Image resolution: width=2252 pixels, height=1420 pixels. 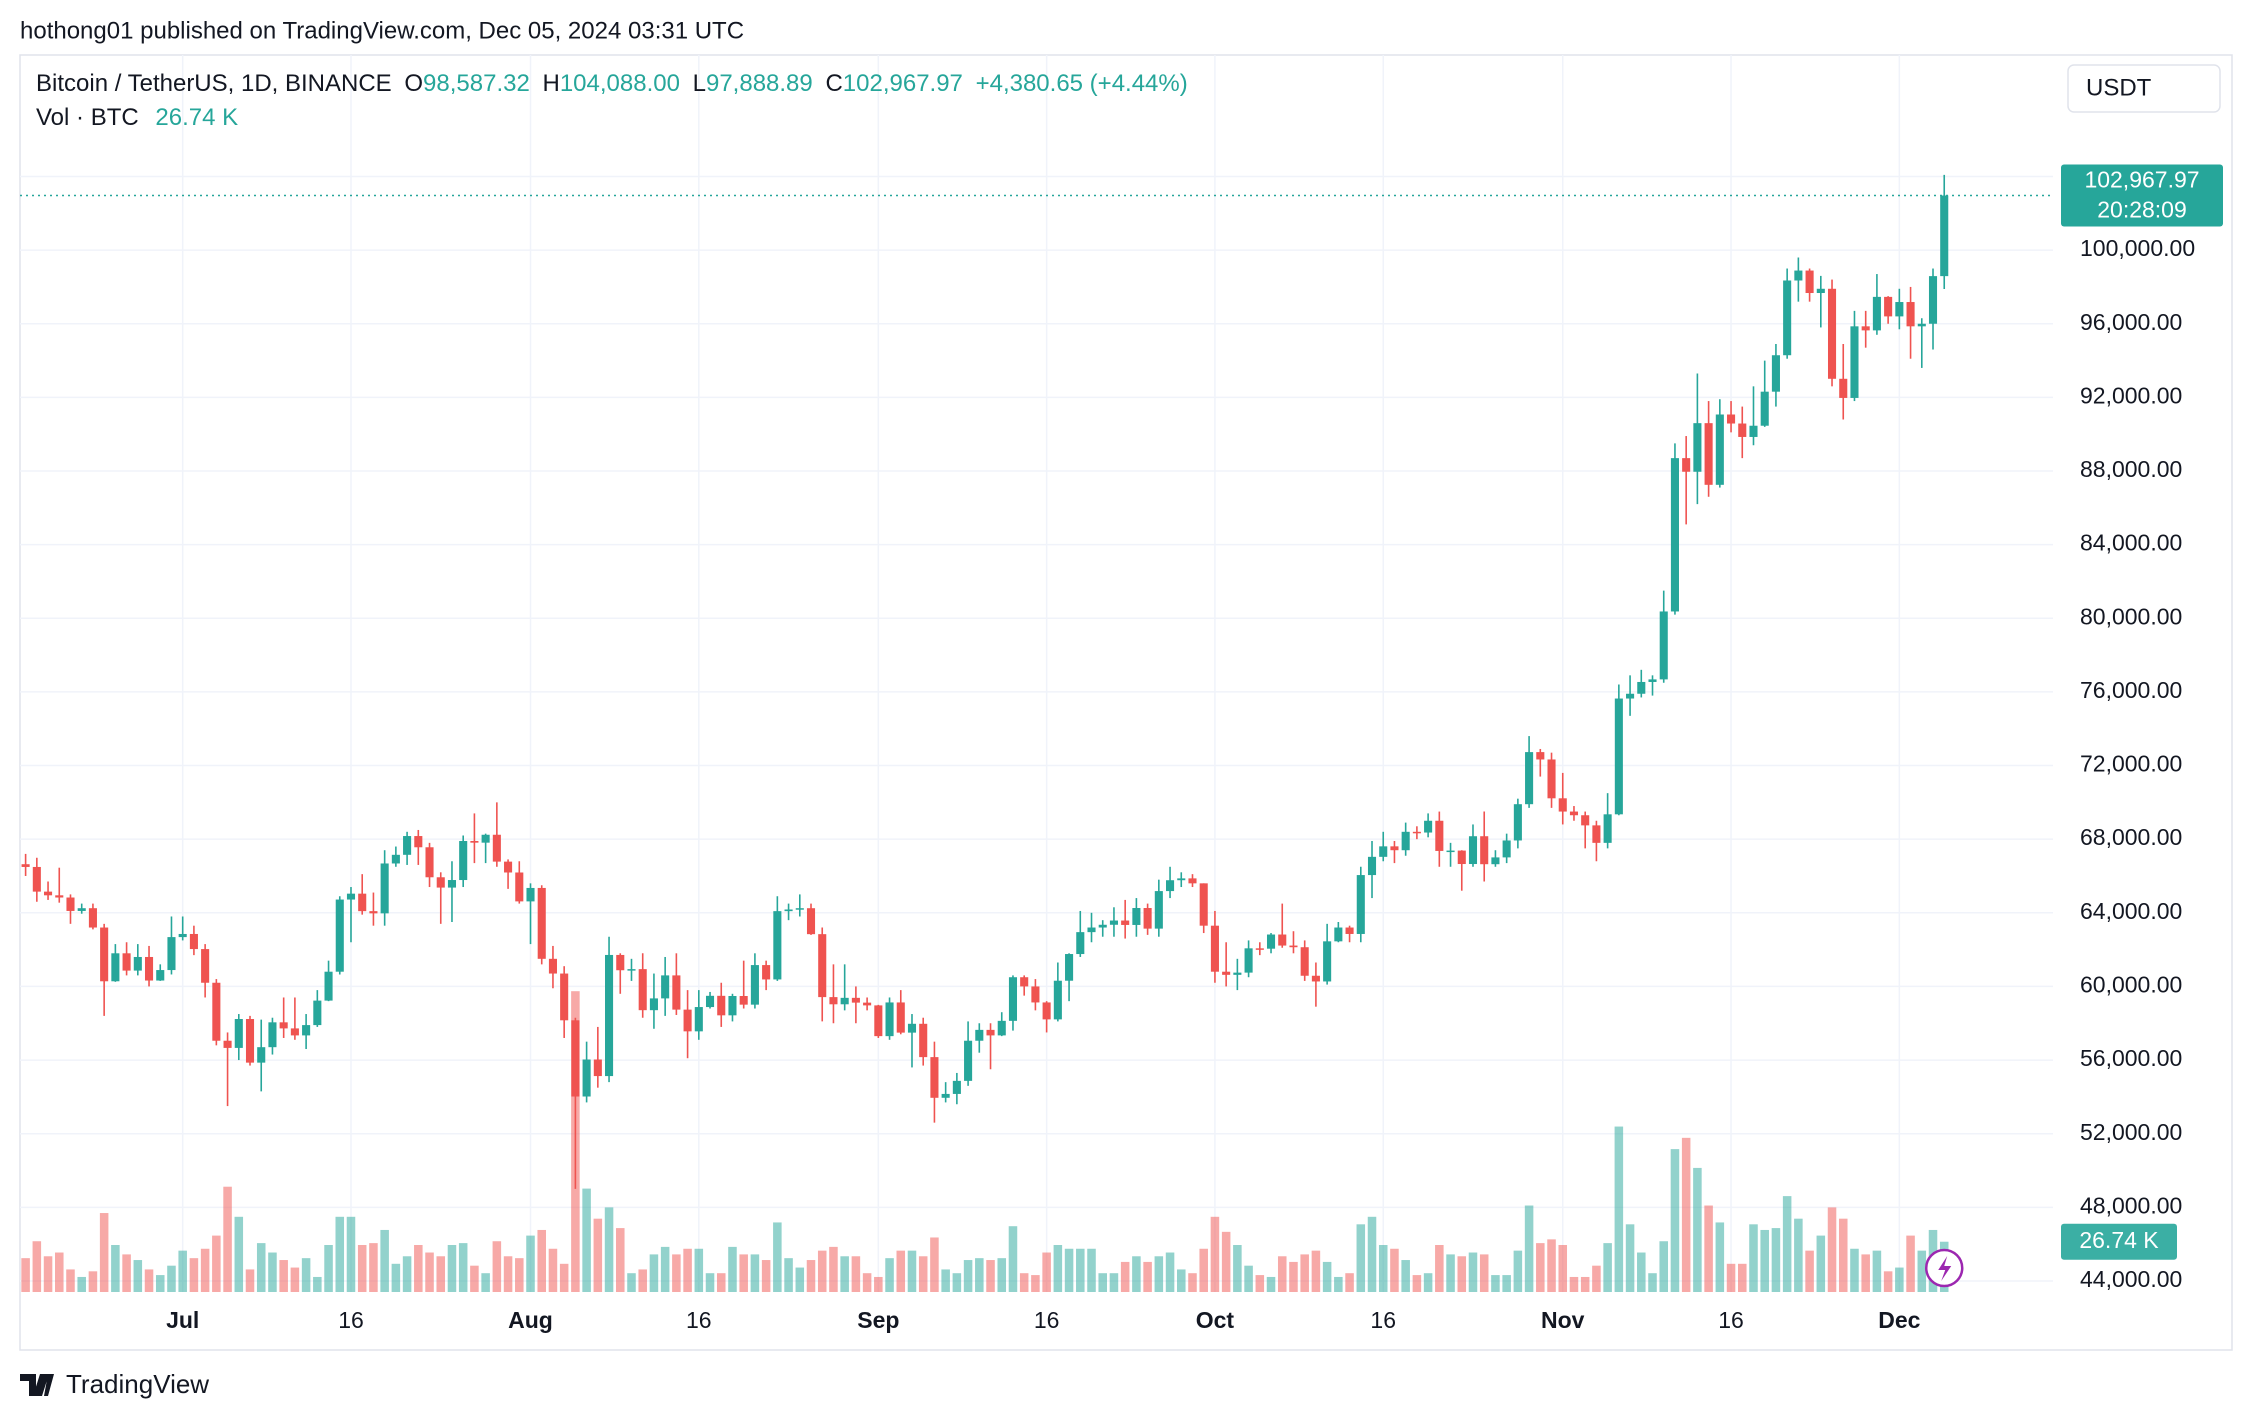 What do you see at coordinates (530, 1320) in the screenshot?
I see `x-tick-label: Aug` at bounding box center [530, 1320].